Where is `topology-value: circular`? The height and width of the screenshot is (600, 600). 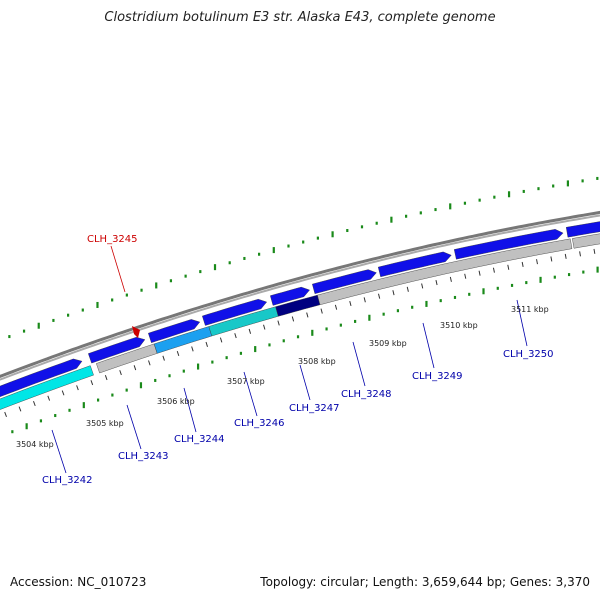
topology-value: circular is located at coordinates (342, 582).